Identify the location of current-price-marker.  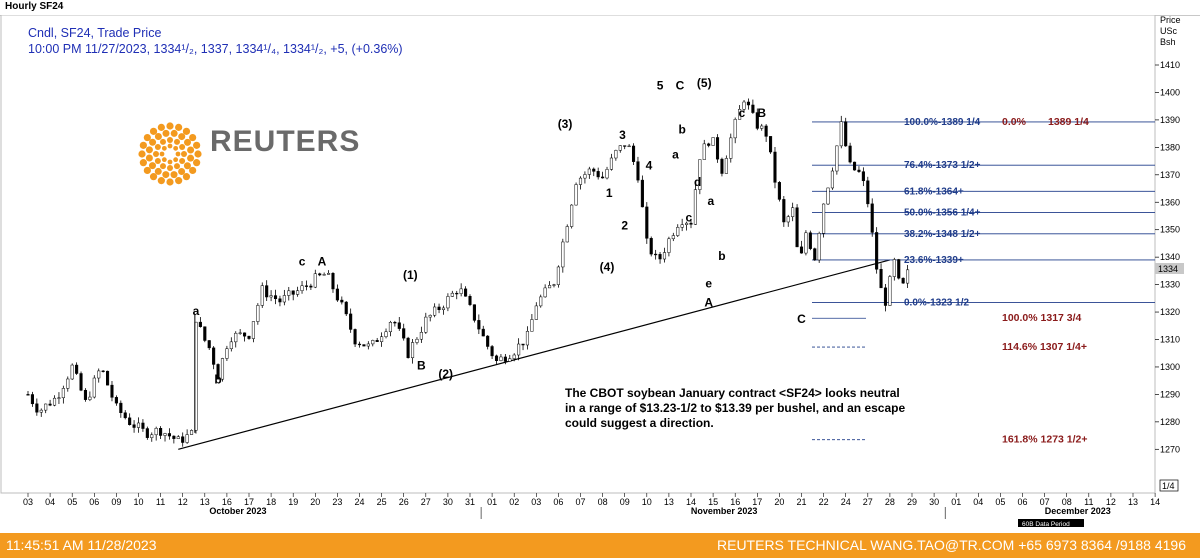
(1169, 268).